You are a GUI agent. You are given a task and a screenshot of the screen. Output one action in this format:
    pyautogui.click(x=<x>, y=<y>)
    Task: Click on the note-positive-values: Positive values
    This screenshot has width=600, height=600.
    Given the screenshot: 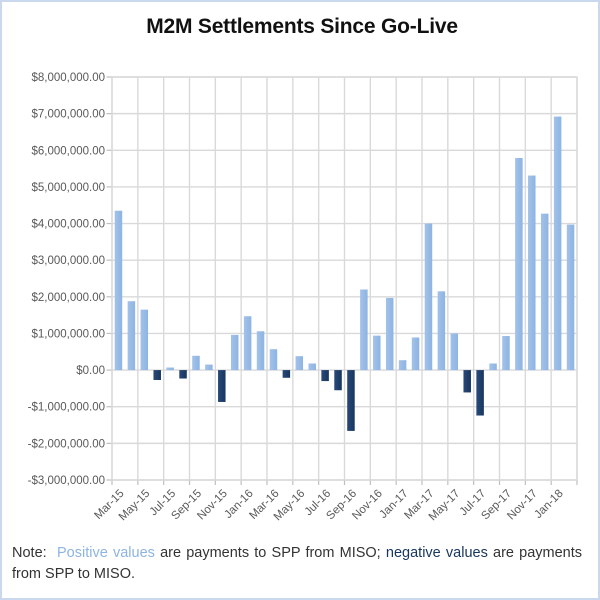 What is the action you would take?
    pyautogui.click(x=106, y=553)
    